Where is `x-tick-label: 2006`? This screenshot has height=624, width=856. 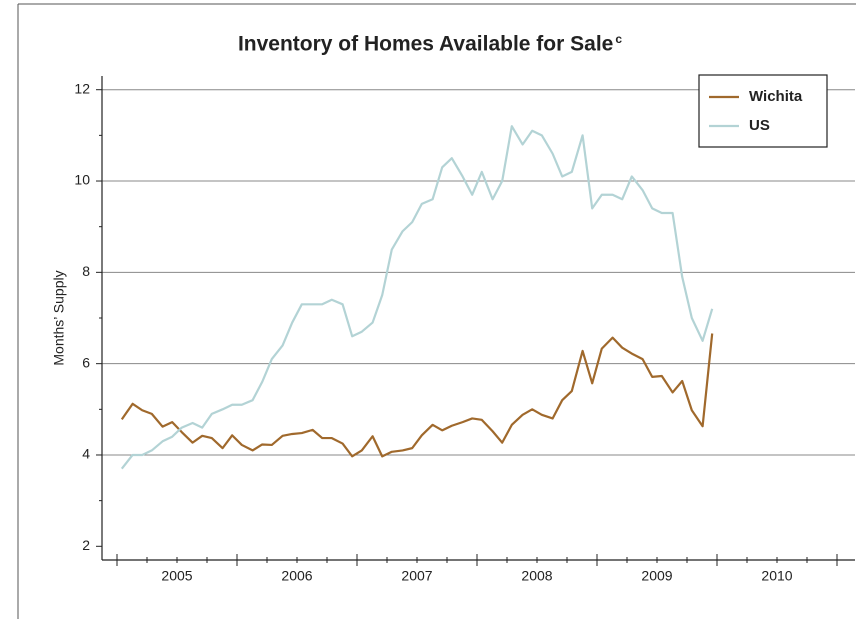
x-tick-label: 2006 is located at coordinates (296, 576).